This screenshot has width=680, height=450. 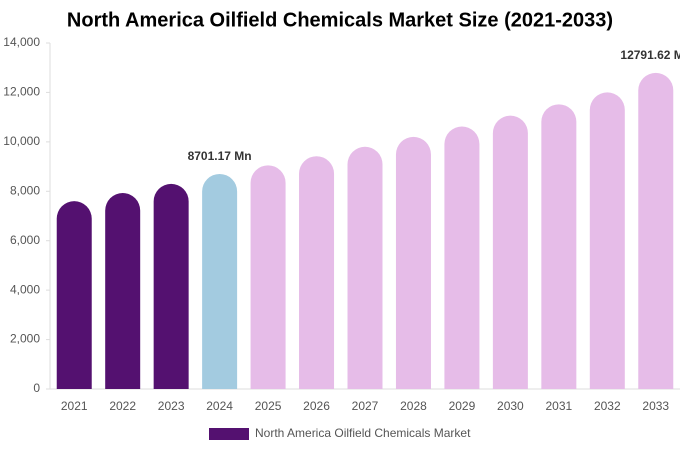 What do you see at coordinates (363, 433) in the screenshot?
I see `legend-label: North America Oilfield Chemicals Market` at bounding box center [363, 433].